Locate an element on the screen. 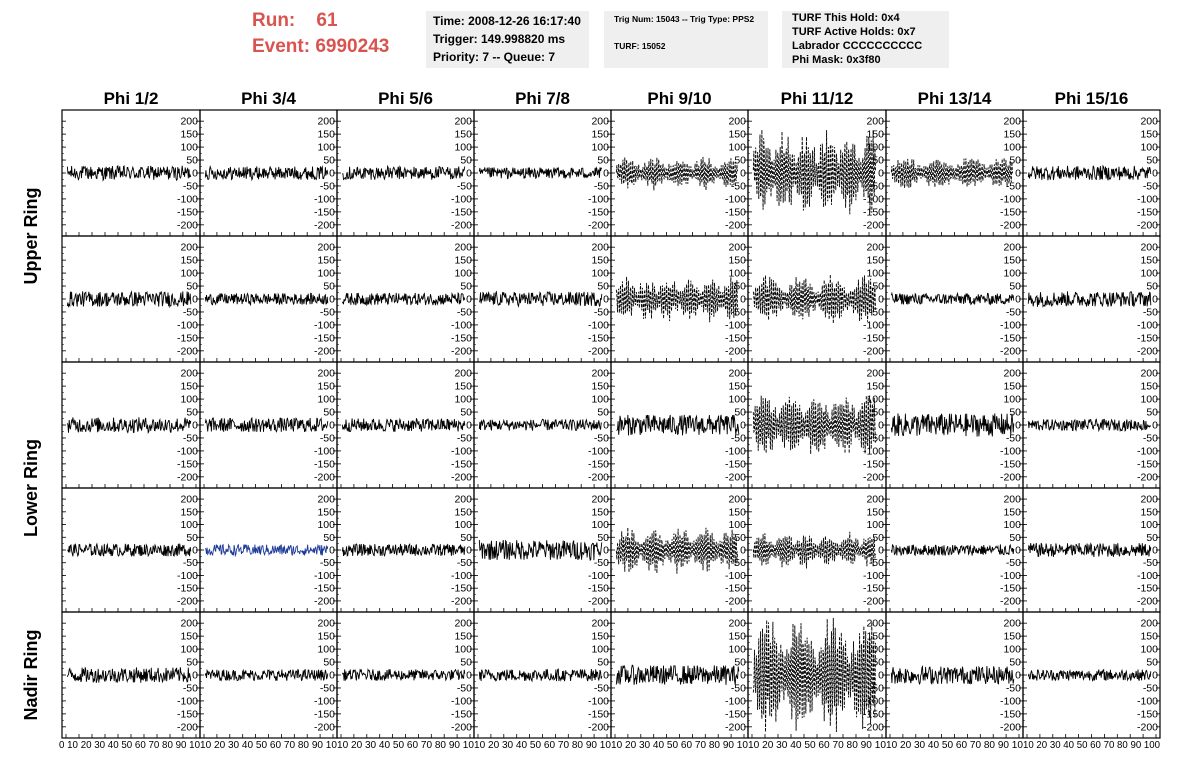 The height and width of the screenshot is (772, 1196). turf-hold-text: TURF This Hold: 0x4 is located at coordinates (846, 18).